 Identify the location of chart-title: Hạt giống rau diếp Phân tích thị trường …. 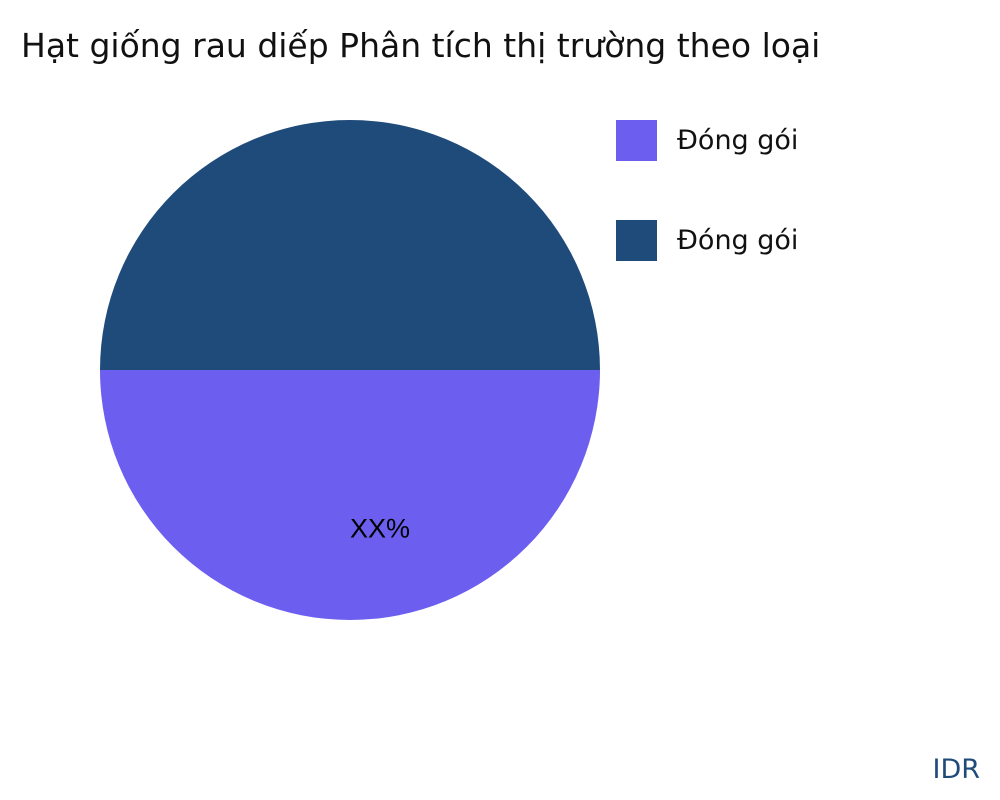
(421, 45).